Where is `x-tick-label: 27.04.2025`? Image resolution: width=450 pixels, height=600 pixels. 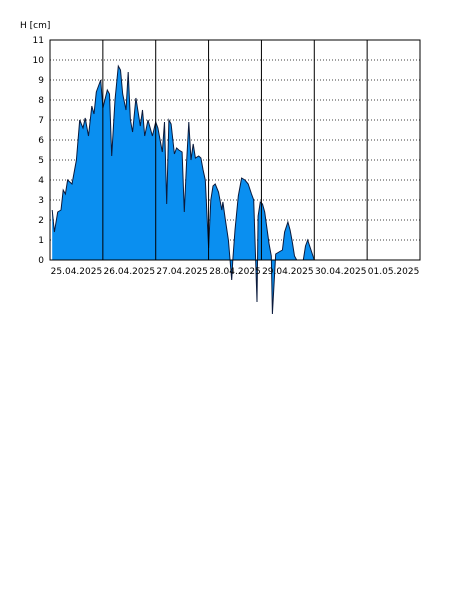
x-tick-label: 27.04.2025 is located at coordinates (182, 272).